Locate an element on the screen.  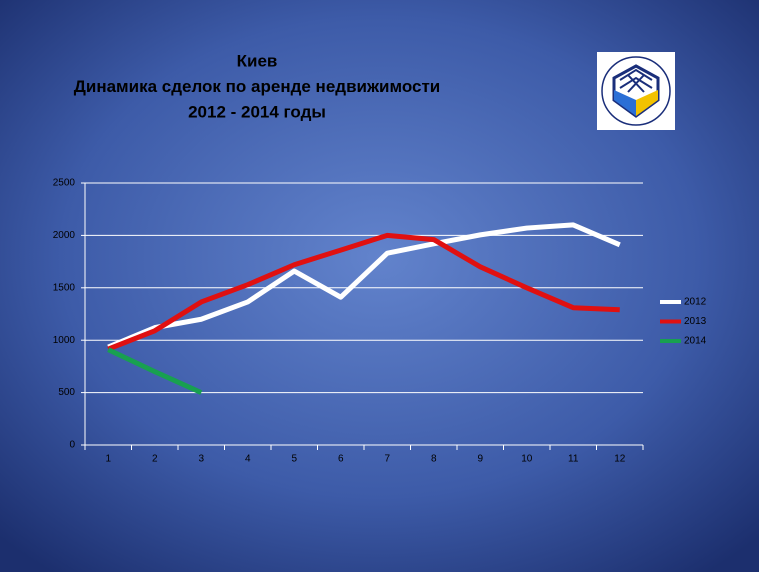
y-tick-label: 0 is located at coordinates (72, 445).